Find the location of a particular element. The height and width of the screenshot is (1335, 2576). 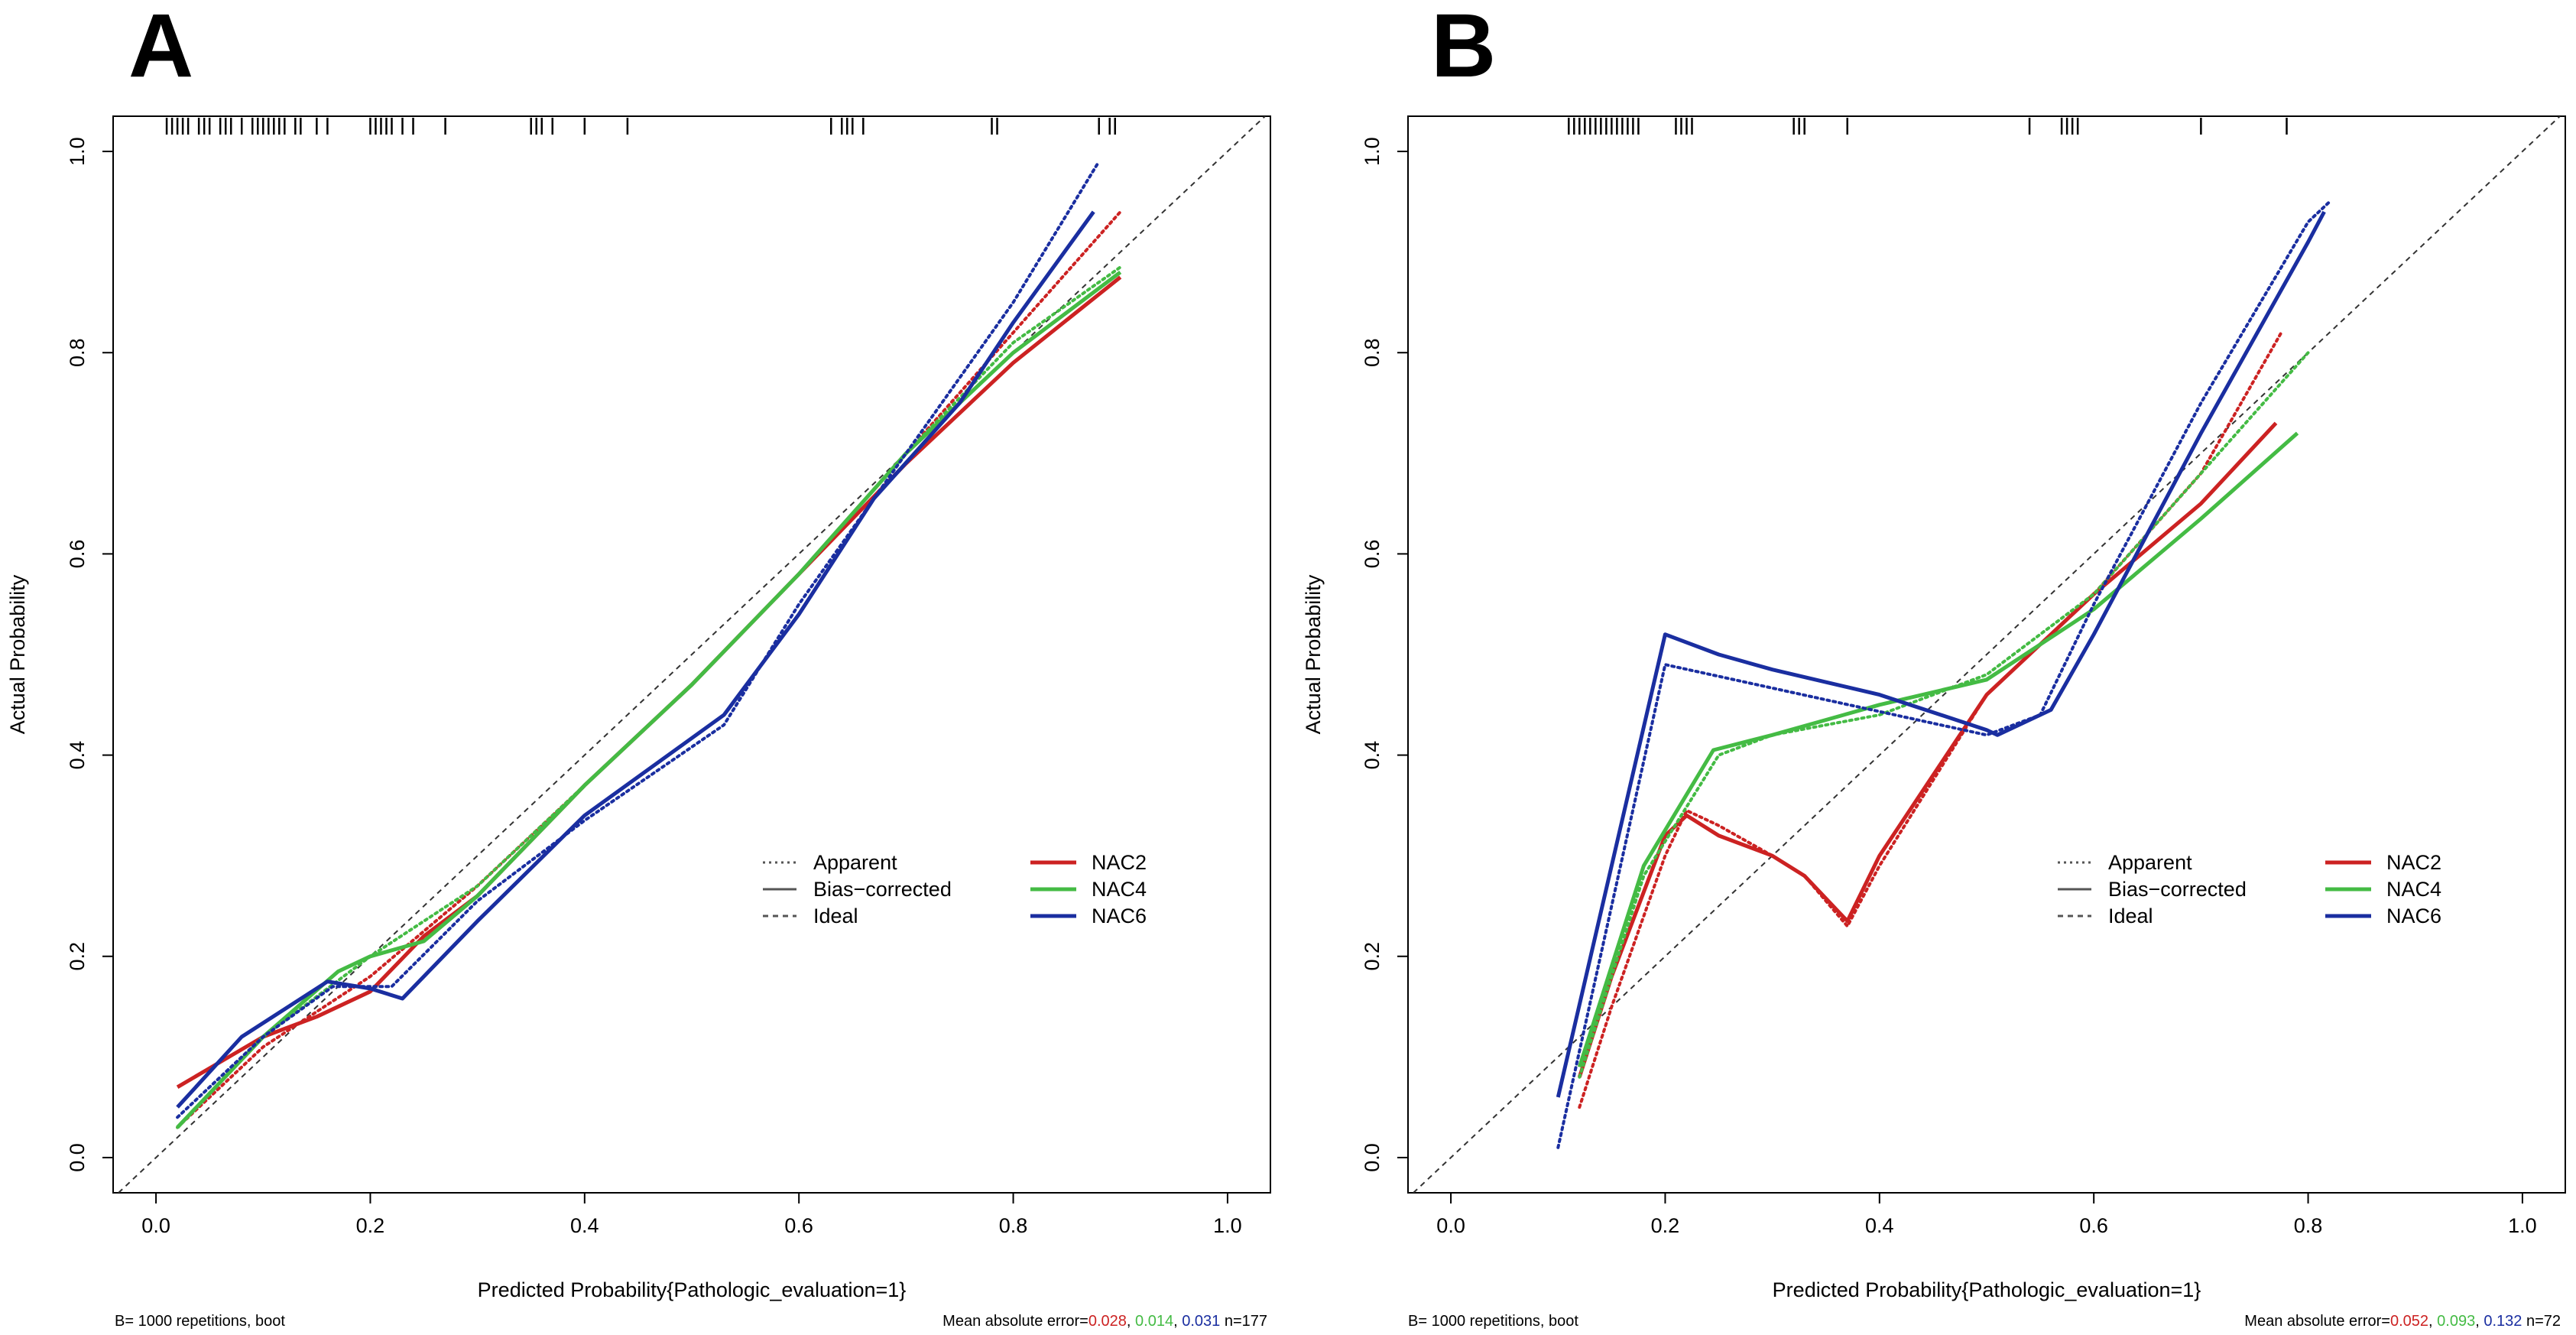

mae-value-nac4: 0.014 is located at coordinates (1154, 1321).